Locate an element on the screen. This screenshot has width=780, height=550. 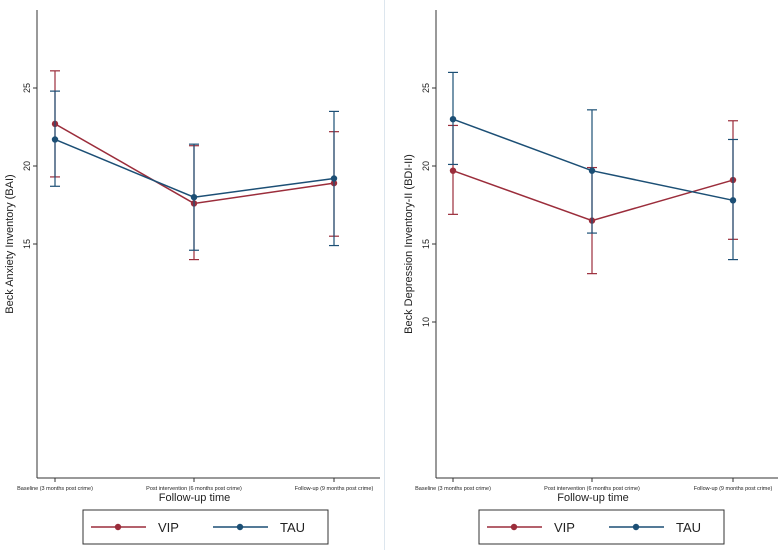
legend-bdi: VIP TAU is located at coordinates (601, 527).